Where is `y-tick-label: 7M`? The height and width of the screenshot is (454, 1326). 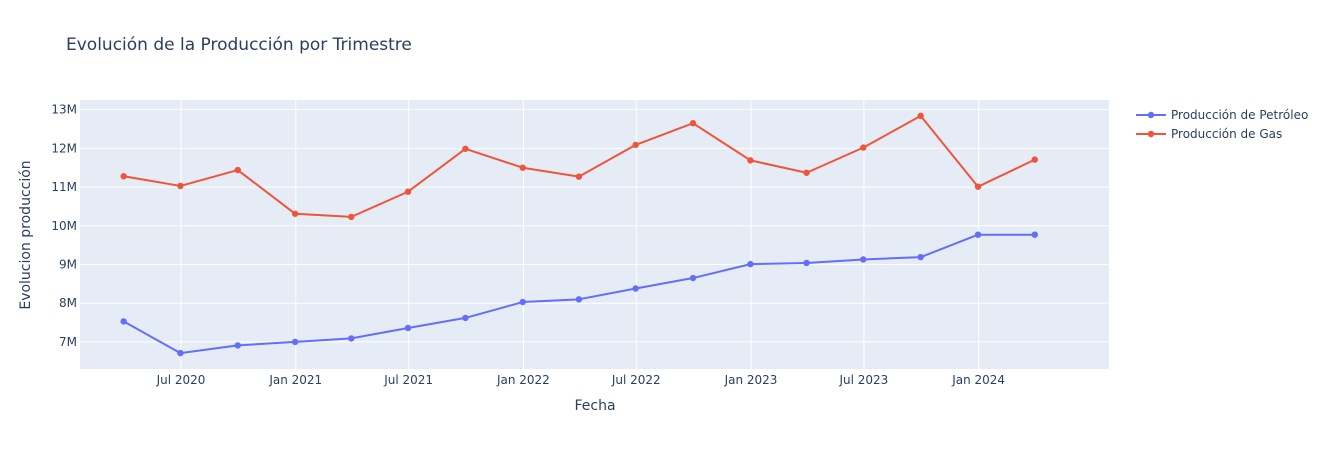 y-tick-label: 7M is located at coordinates (68, 342).